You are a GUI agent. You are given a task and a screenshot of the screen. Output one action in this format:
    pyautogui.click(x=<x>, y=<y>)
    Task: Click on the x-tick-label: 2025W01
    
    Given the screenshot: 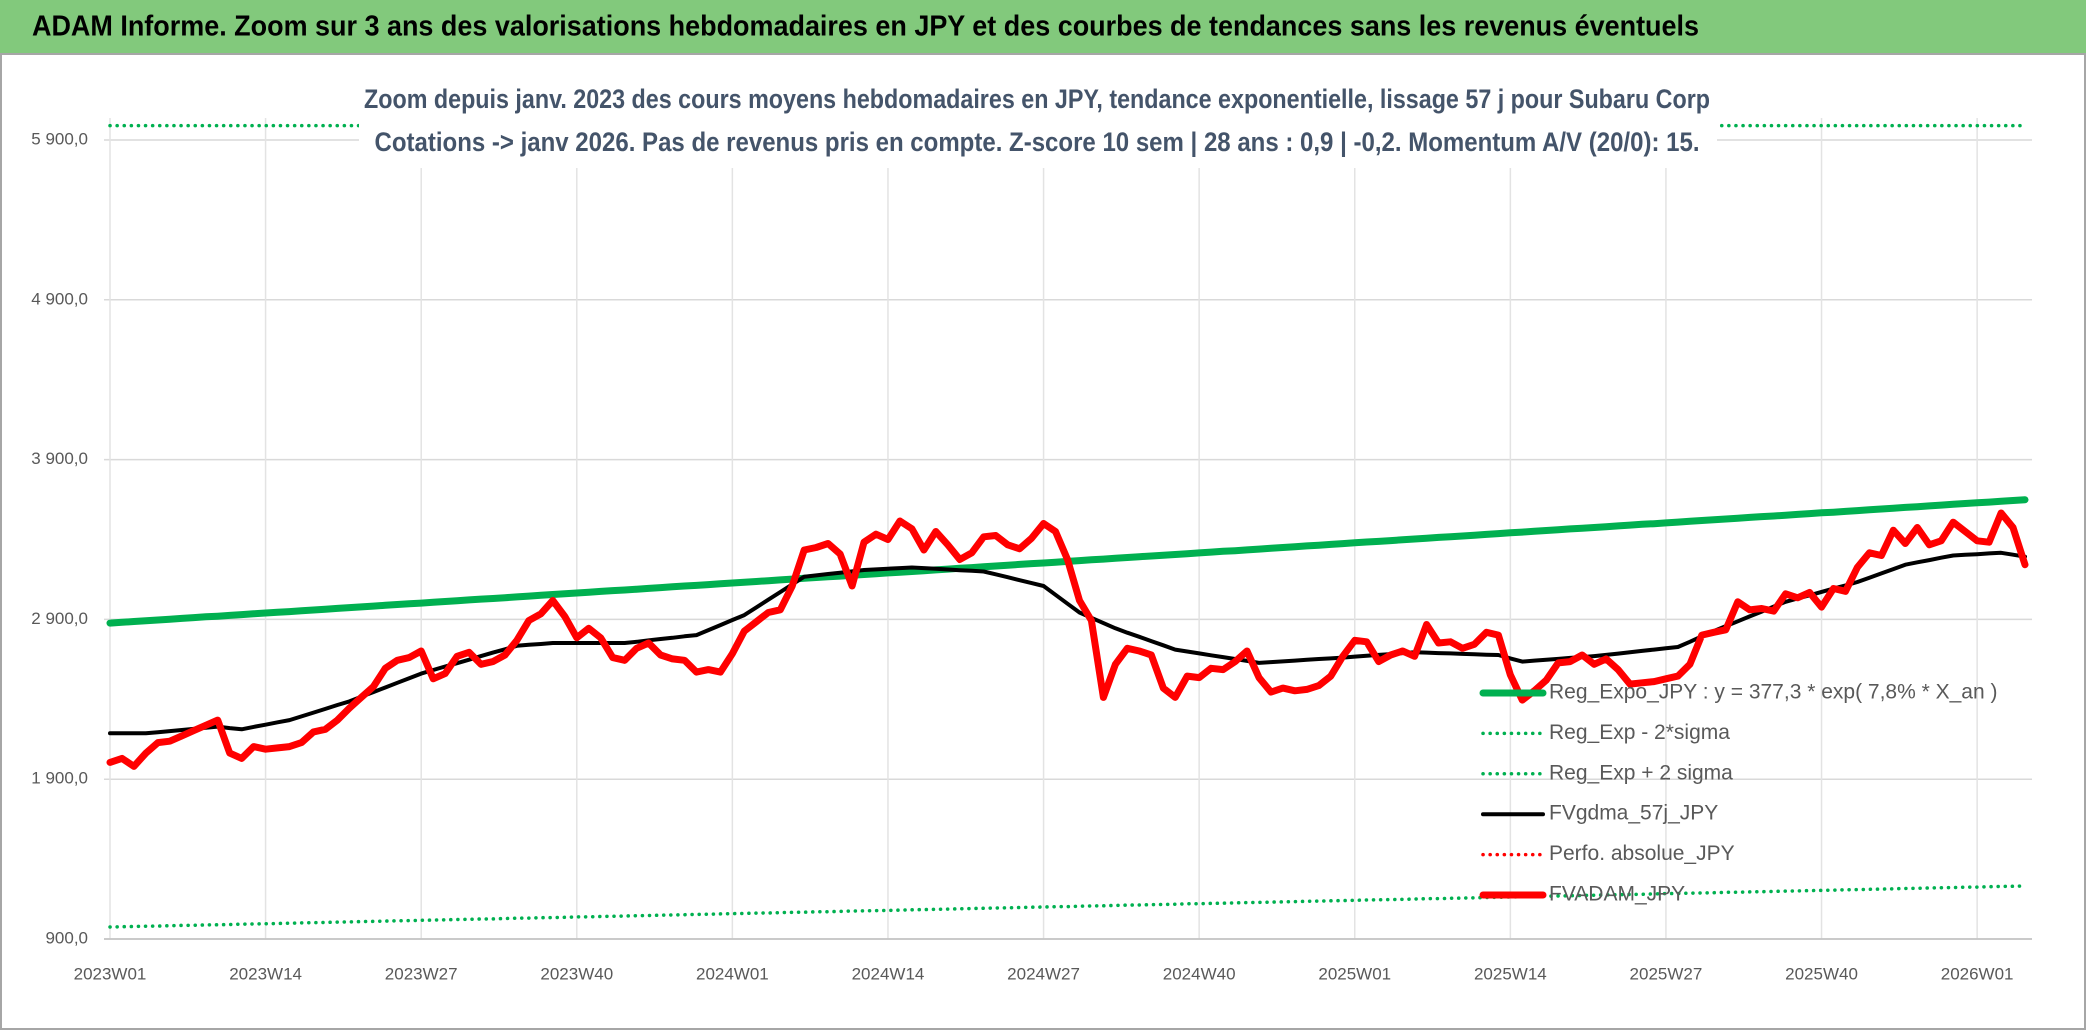 What is the action you would take?
    pyautogui.click(x=1354, y=973)
    